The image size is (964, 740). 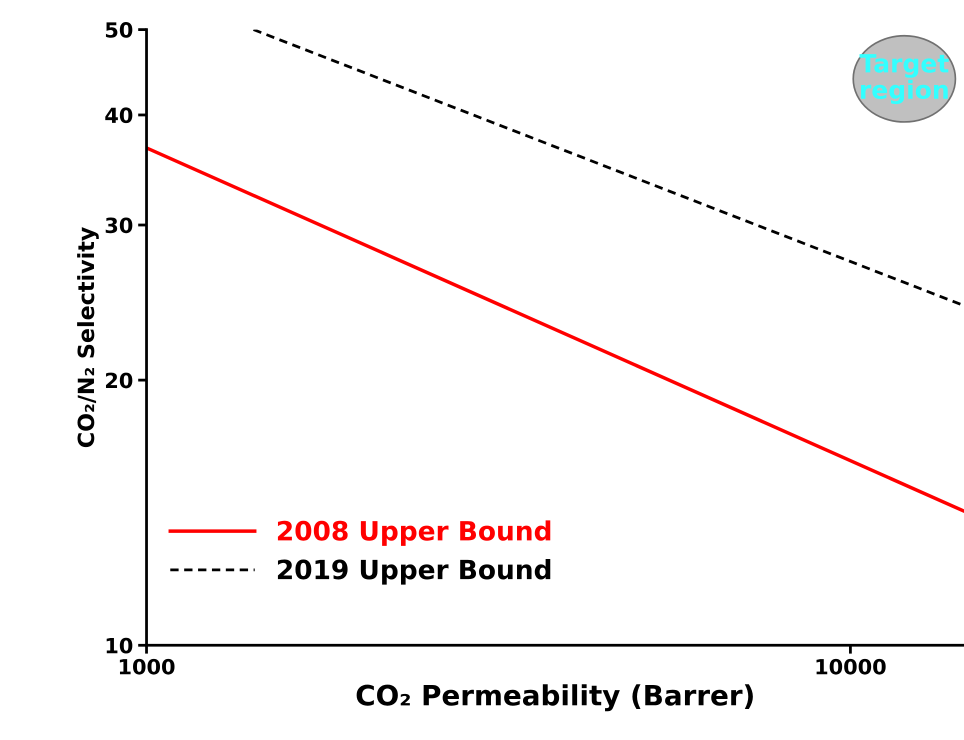 What do you see at coordinates (554, 698) in the screenshot?
I see `x-axis-title: CO₂ Permeability (Barrer)` at bounding box center [554, 698].